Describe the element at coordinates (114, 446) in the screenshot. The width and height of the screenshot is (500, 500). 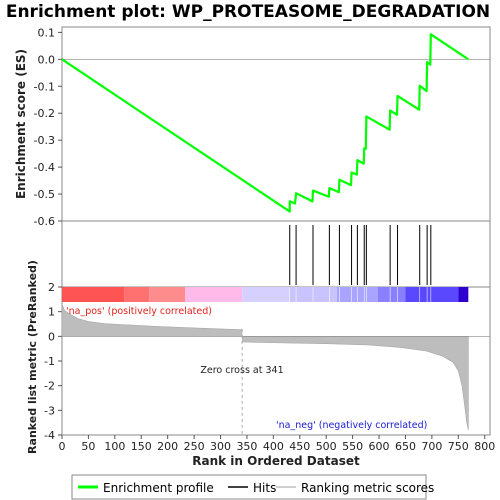
I see `x-tick-label: 100` at that location.